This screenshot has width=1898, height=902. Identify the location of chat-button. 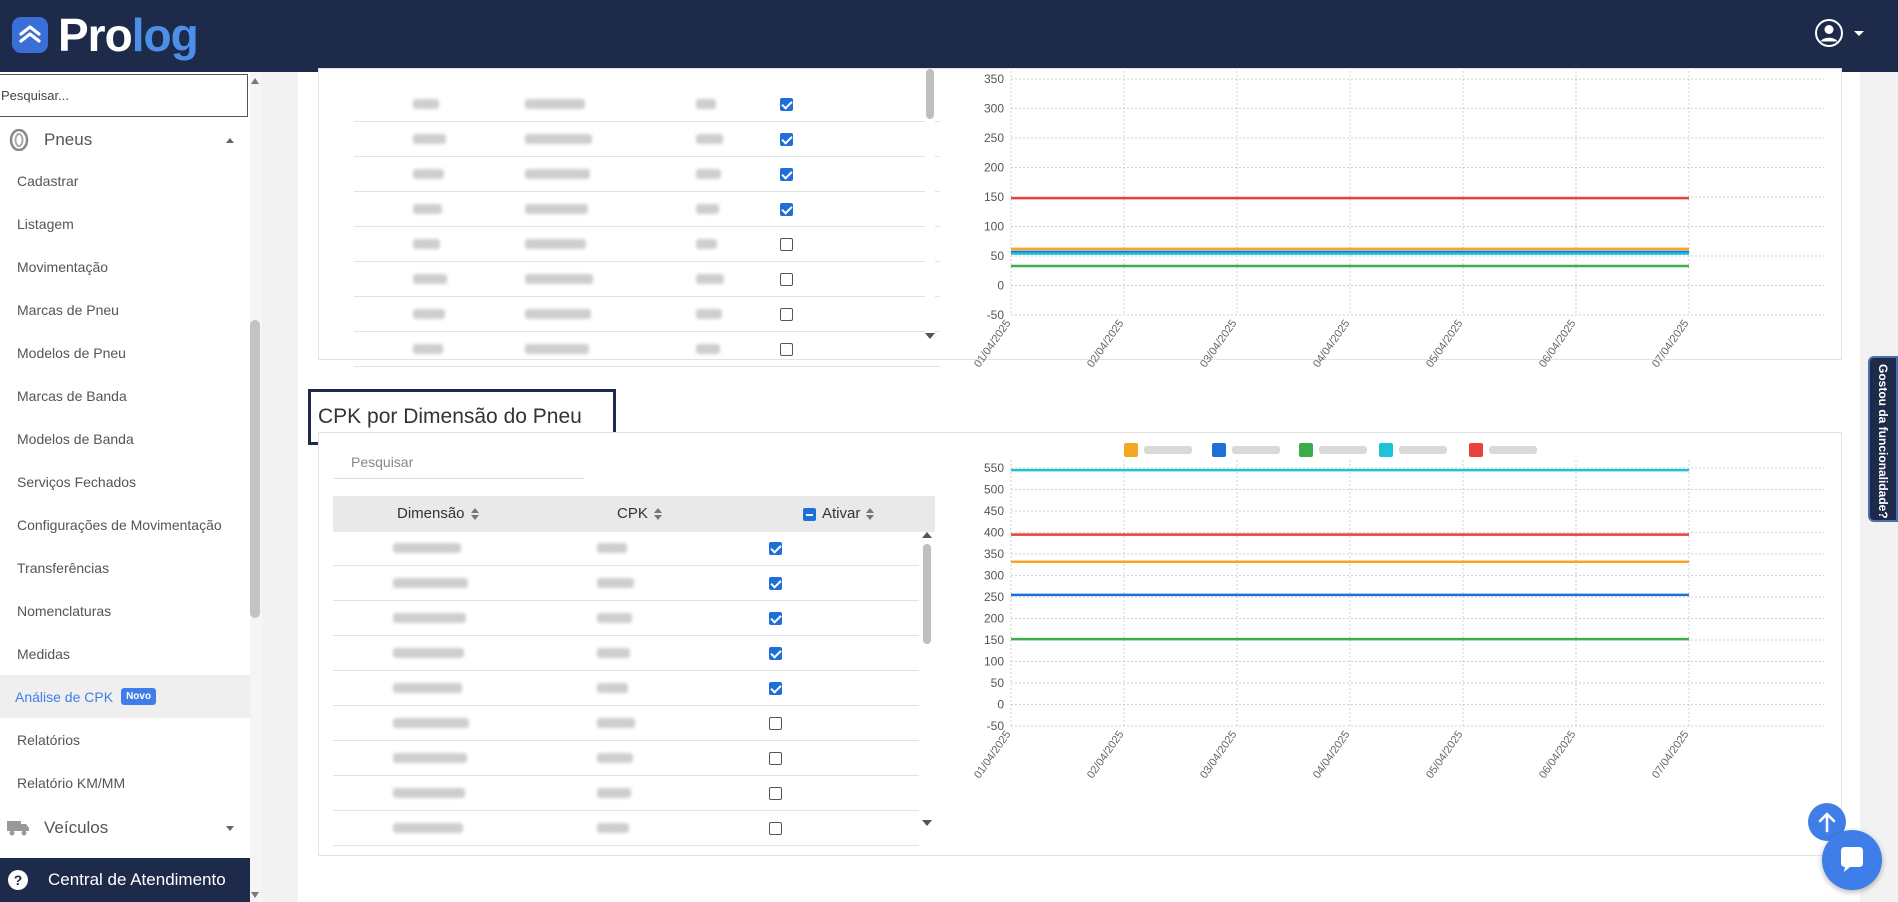
(1852, 860).